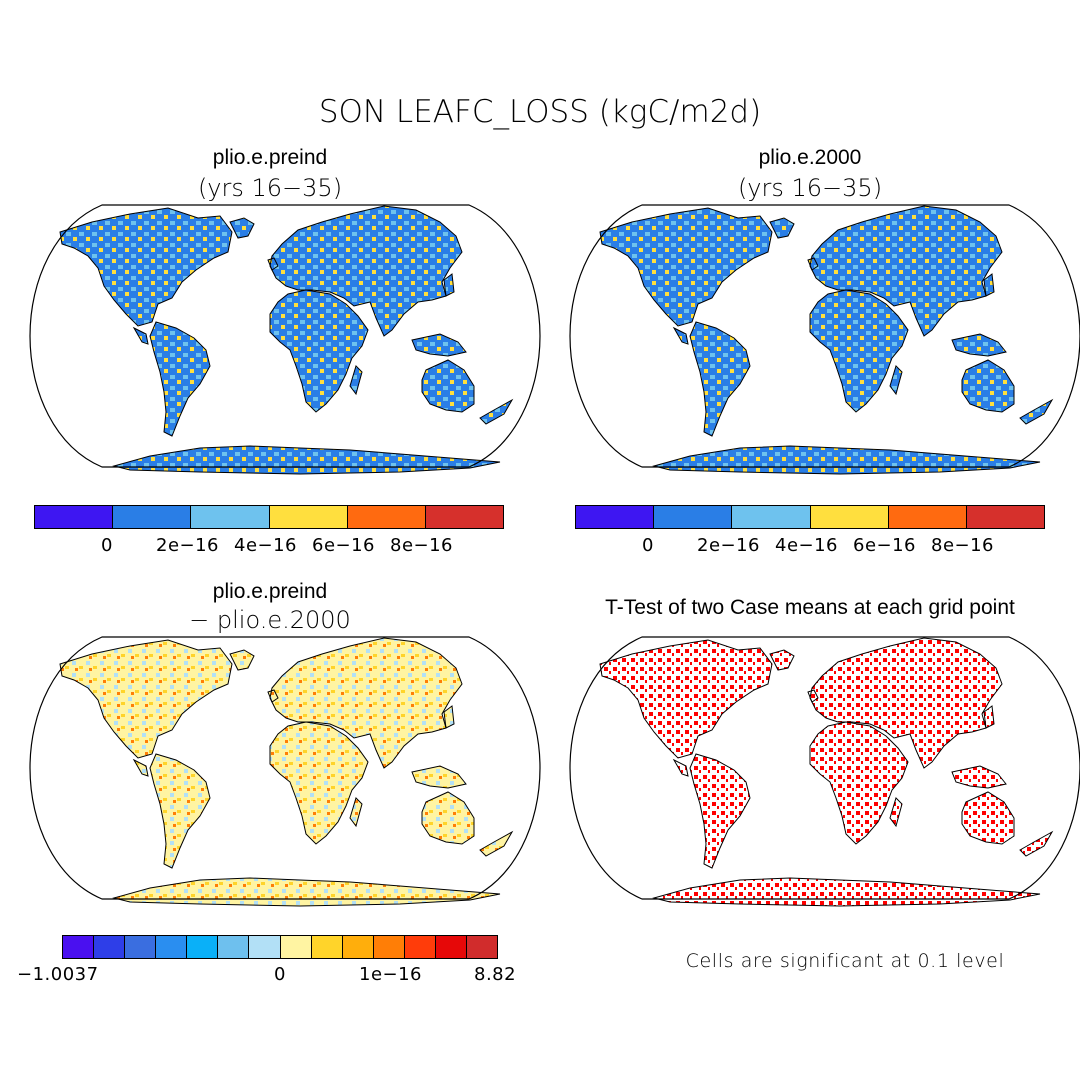 The width and height of the screenshot is (1080, 1080). What do you see at coordinates (58, 974) in the screenshot?
I see `colorbar-diff-label-min: −1.0037` at bounding box center [58, 974].